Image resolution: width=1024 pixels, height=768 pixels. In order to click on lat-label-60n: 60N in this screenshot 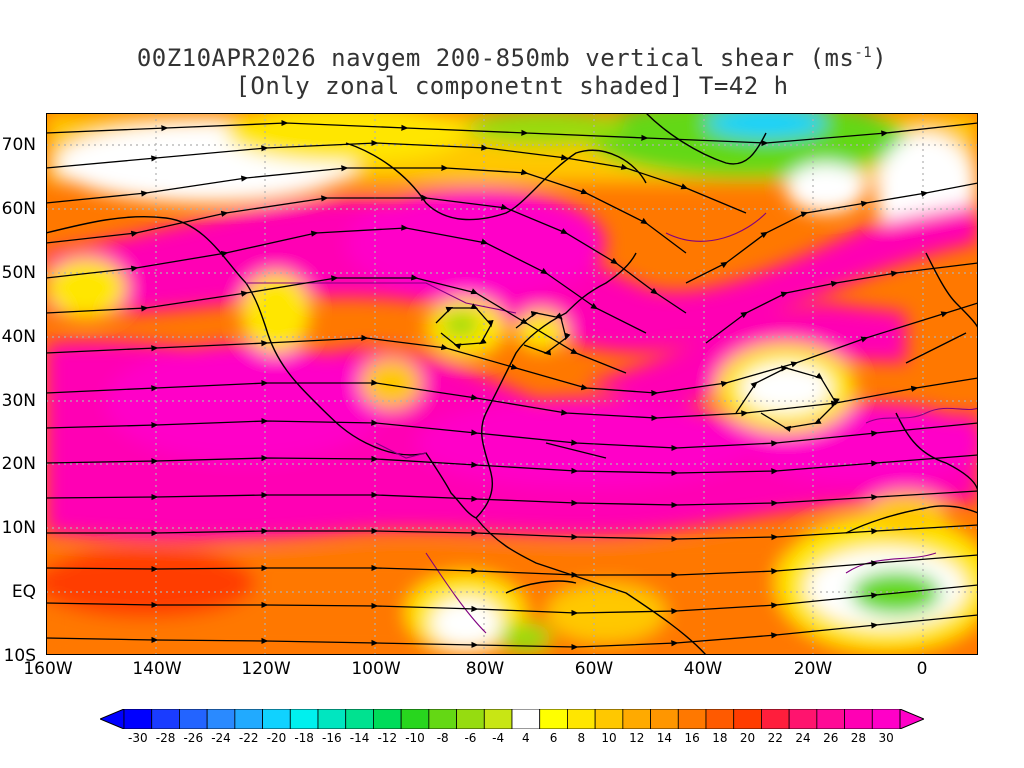, I will do `click(18, 209)`.